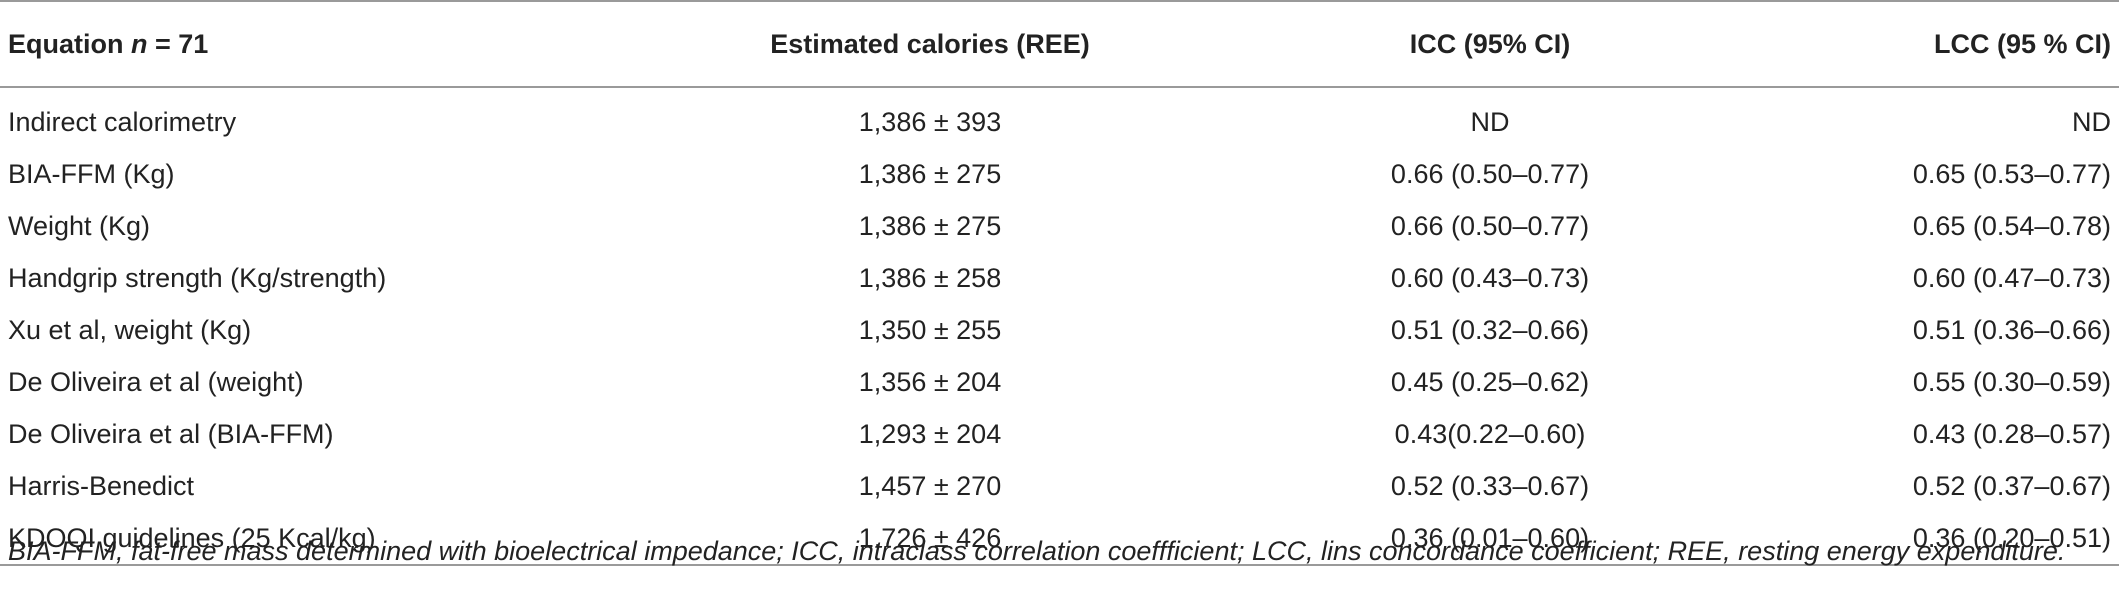  What do you see at coordinates (130, 329) in the screenshot?
I see `cell-equation: Xu et al, weight (Kg)` at bounding box center [130, 329].